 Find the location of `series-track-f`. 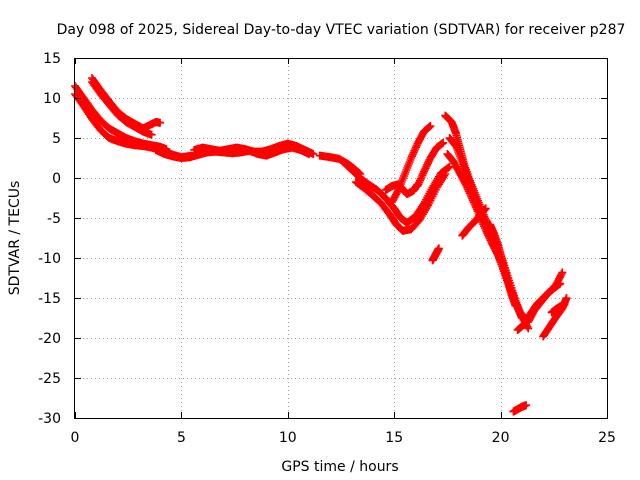

series-track-f is located at coordinates (254, 148).